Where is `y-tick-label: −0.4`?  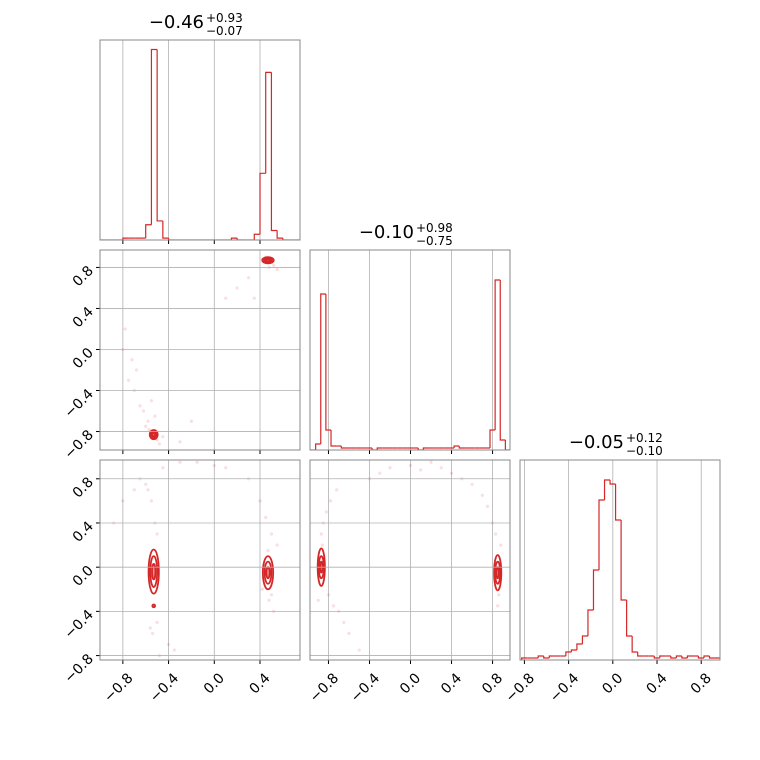 y-tick-label: −0.4 is located at coordinates (78, 624).